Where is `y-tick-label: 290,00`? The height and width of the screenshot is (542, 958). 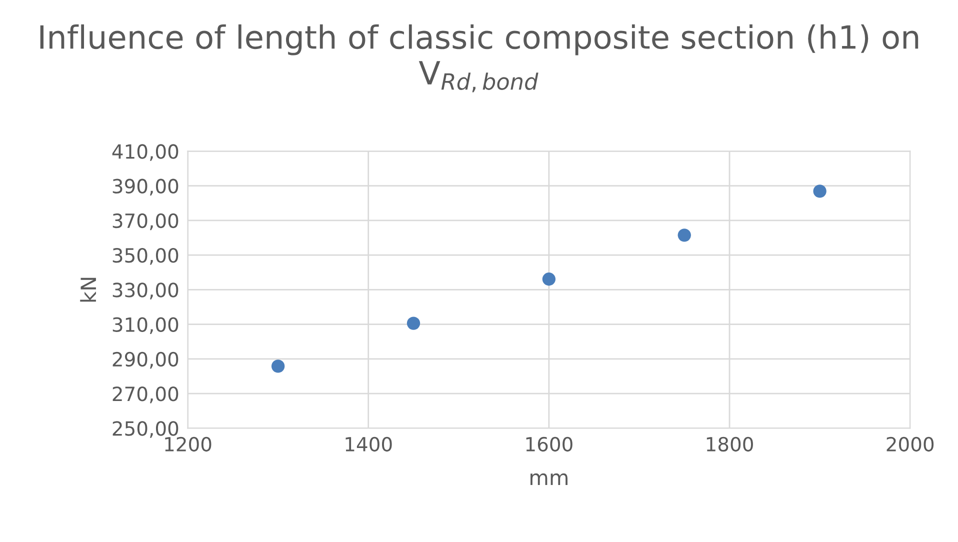
y-tick-label: 290,00 is located at coordinates (145, 360).